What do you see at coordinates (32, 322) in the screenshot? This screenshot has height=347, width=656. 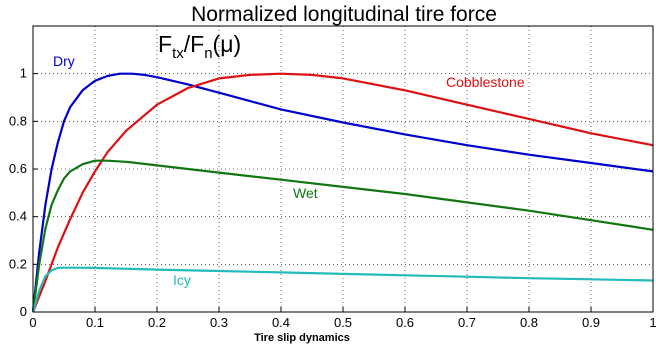 I see `x-tick-label: 0` at bounding box center [32, 322].